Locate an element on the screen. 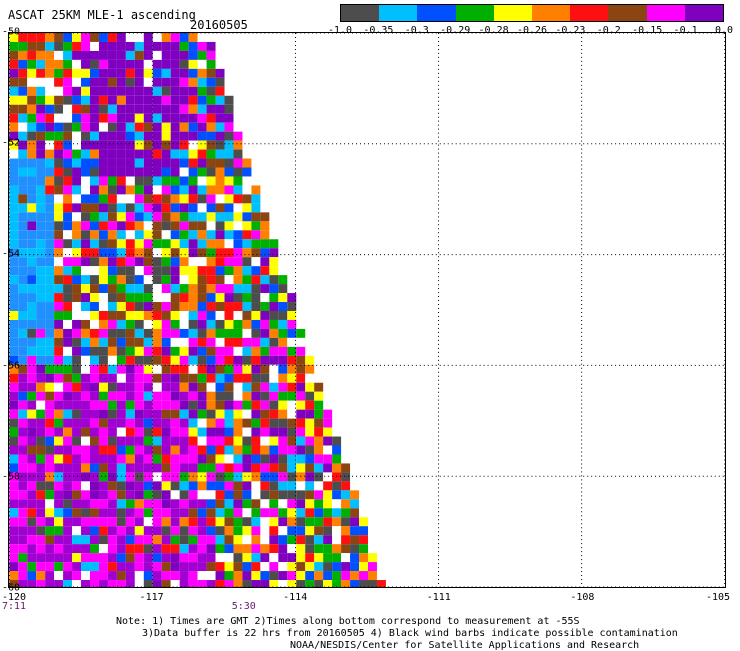 The image size is (740, 651). colorbar-segment is located at coordinates (627, 13).